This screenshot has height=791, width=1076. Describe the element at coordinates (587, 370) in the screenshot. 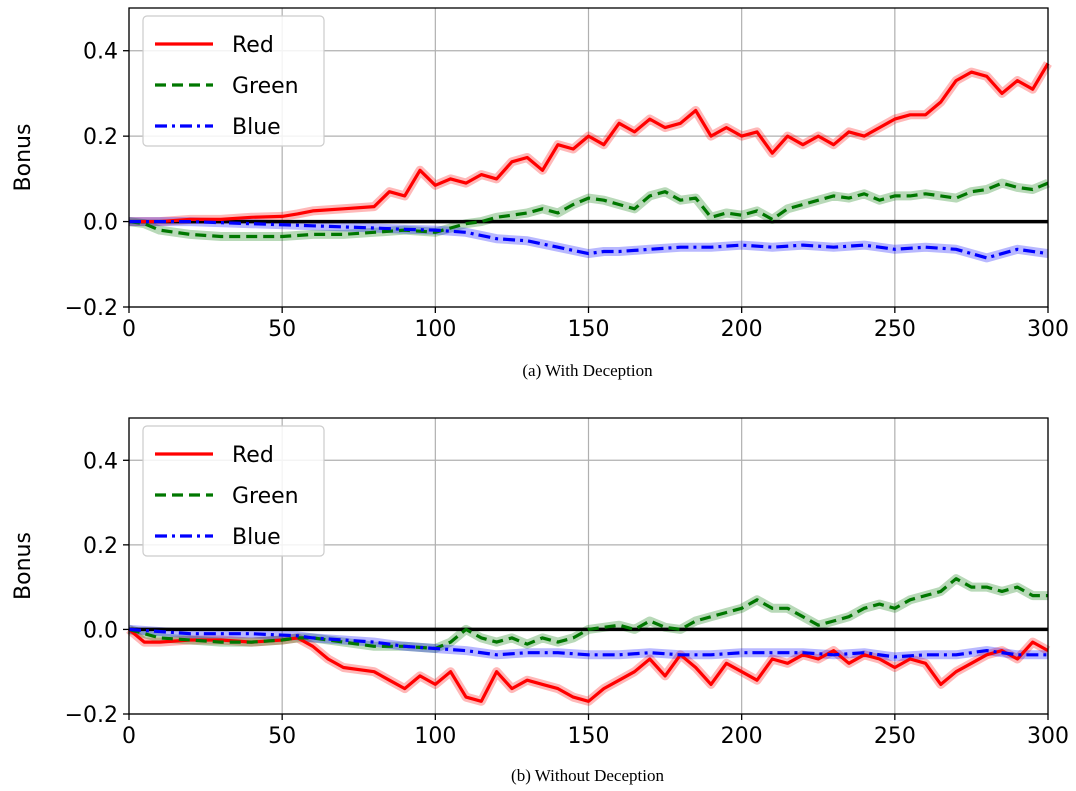

I see `panel-caption: (a) With Deception` at that location.